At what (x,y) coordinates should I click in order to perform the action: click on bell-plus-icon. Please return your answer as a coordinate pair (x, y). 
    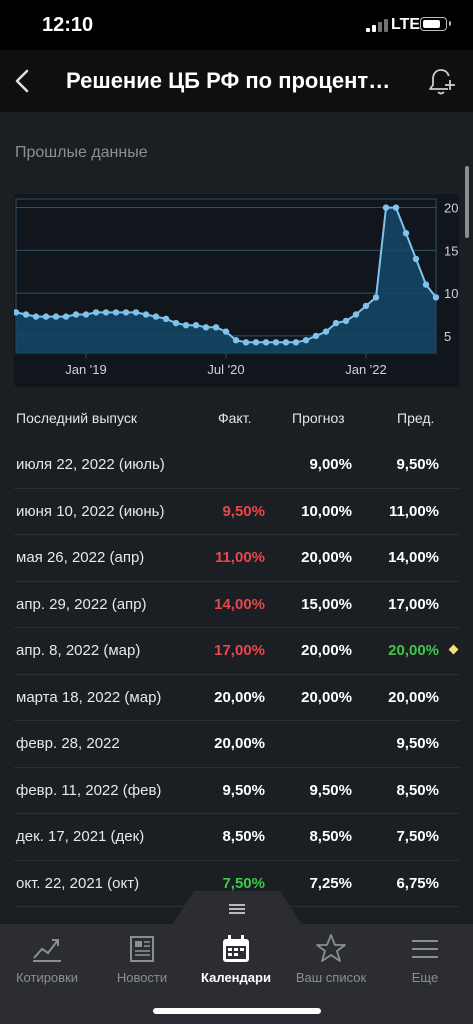
    Looking at the image, I should click on (441, 82).